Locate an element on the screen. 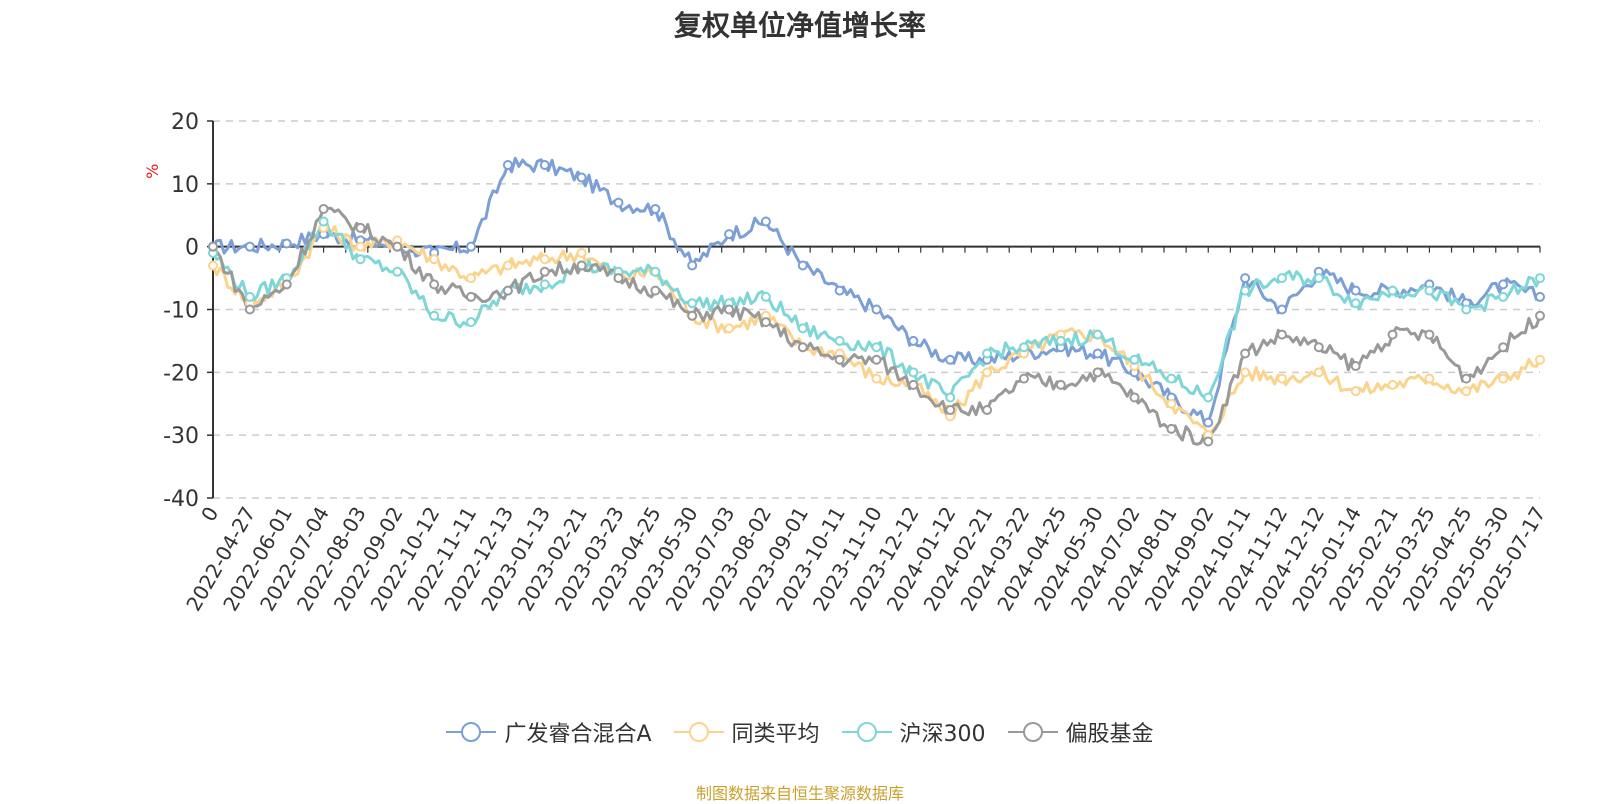 This screenshot has height=804, width=1600. legend-item-0: 广发睿合混合A is located at coordinates (549, 732).